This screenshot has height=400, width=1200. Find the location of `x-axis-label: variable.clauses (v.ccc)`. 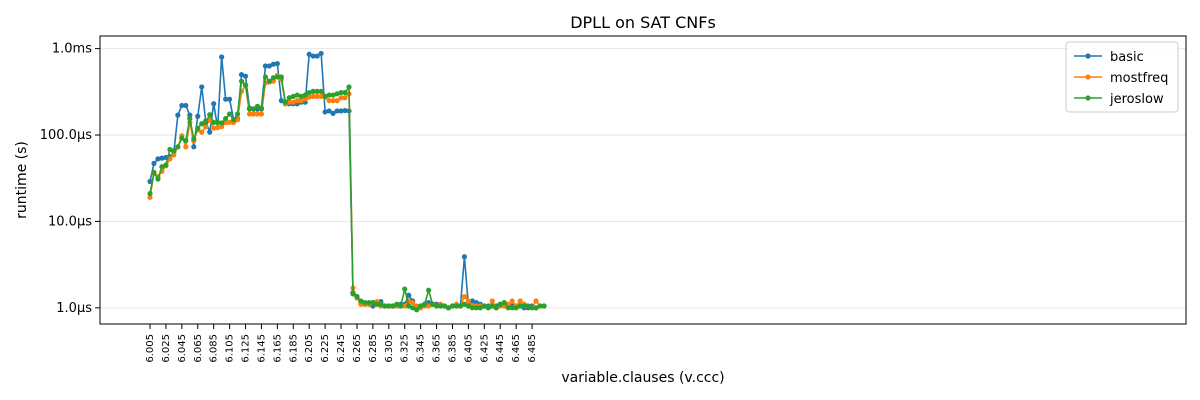

x-axis-label: variable.clauses (v.ccc) is located at coordinates (642, 378).